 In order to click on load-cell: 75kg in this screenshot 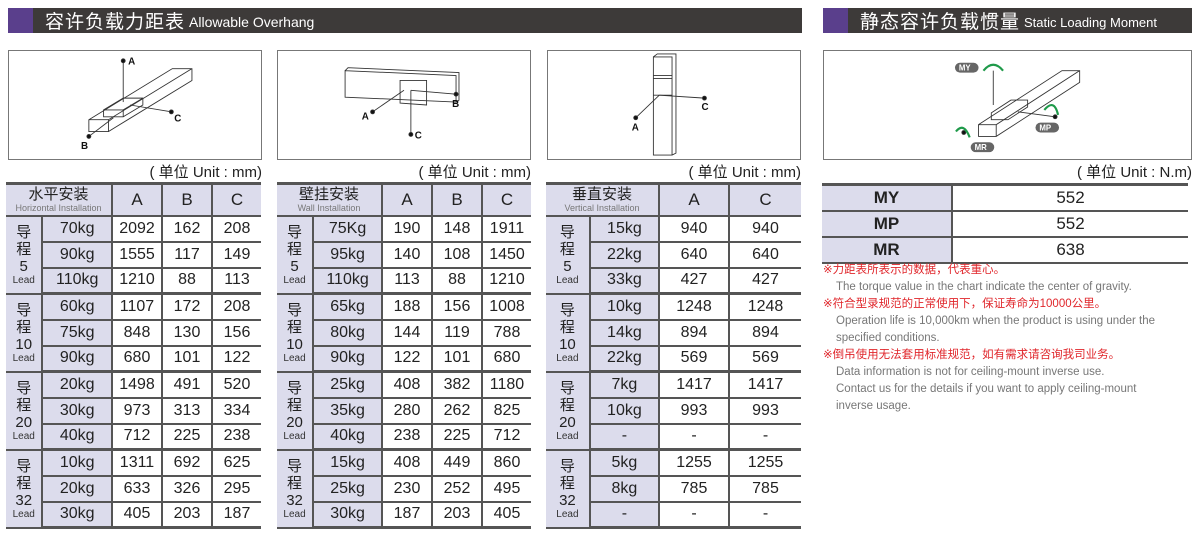, I will do `click(77, 333)`.